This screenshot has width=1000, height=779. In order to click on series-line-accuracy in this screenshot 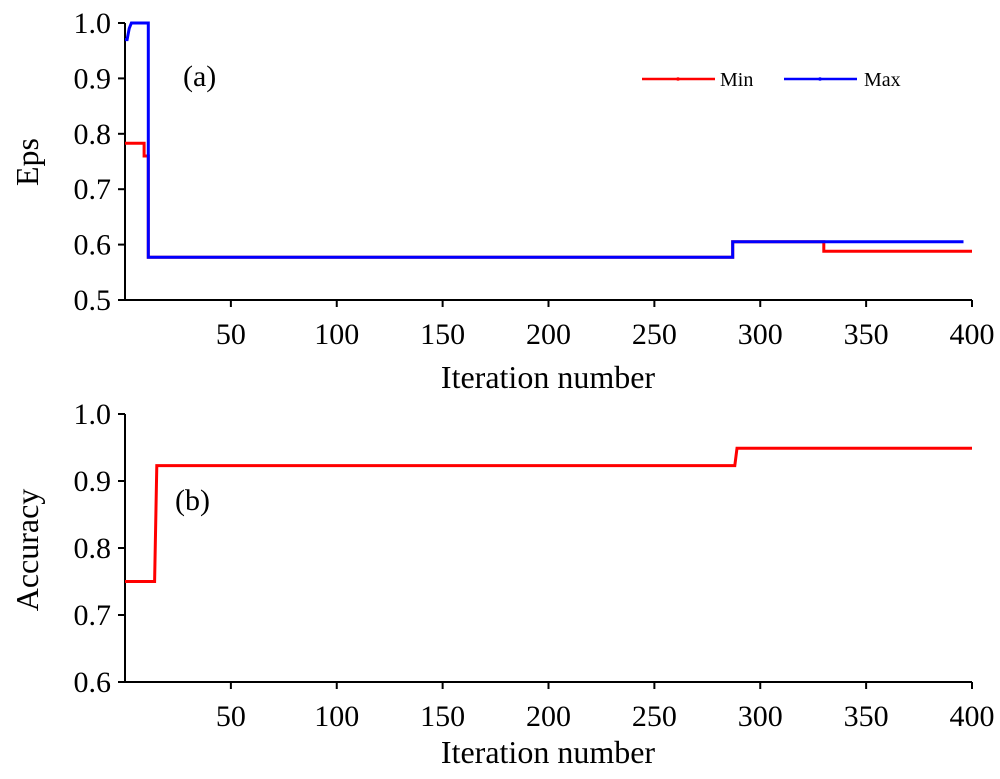, I will do `click(548, 514)`.